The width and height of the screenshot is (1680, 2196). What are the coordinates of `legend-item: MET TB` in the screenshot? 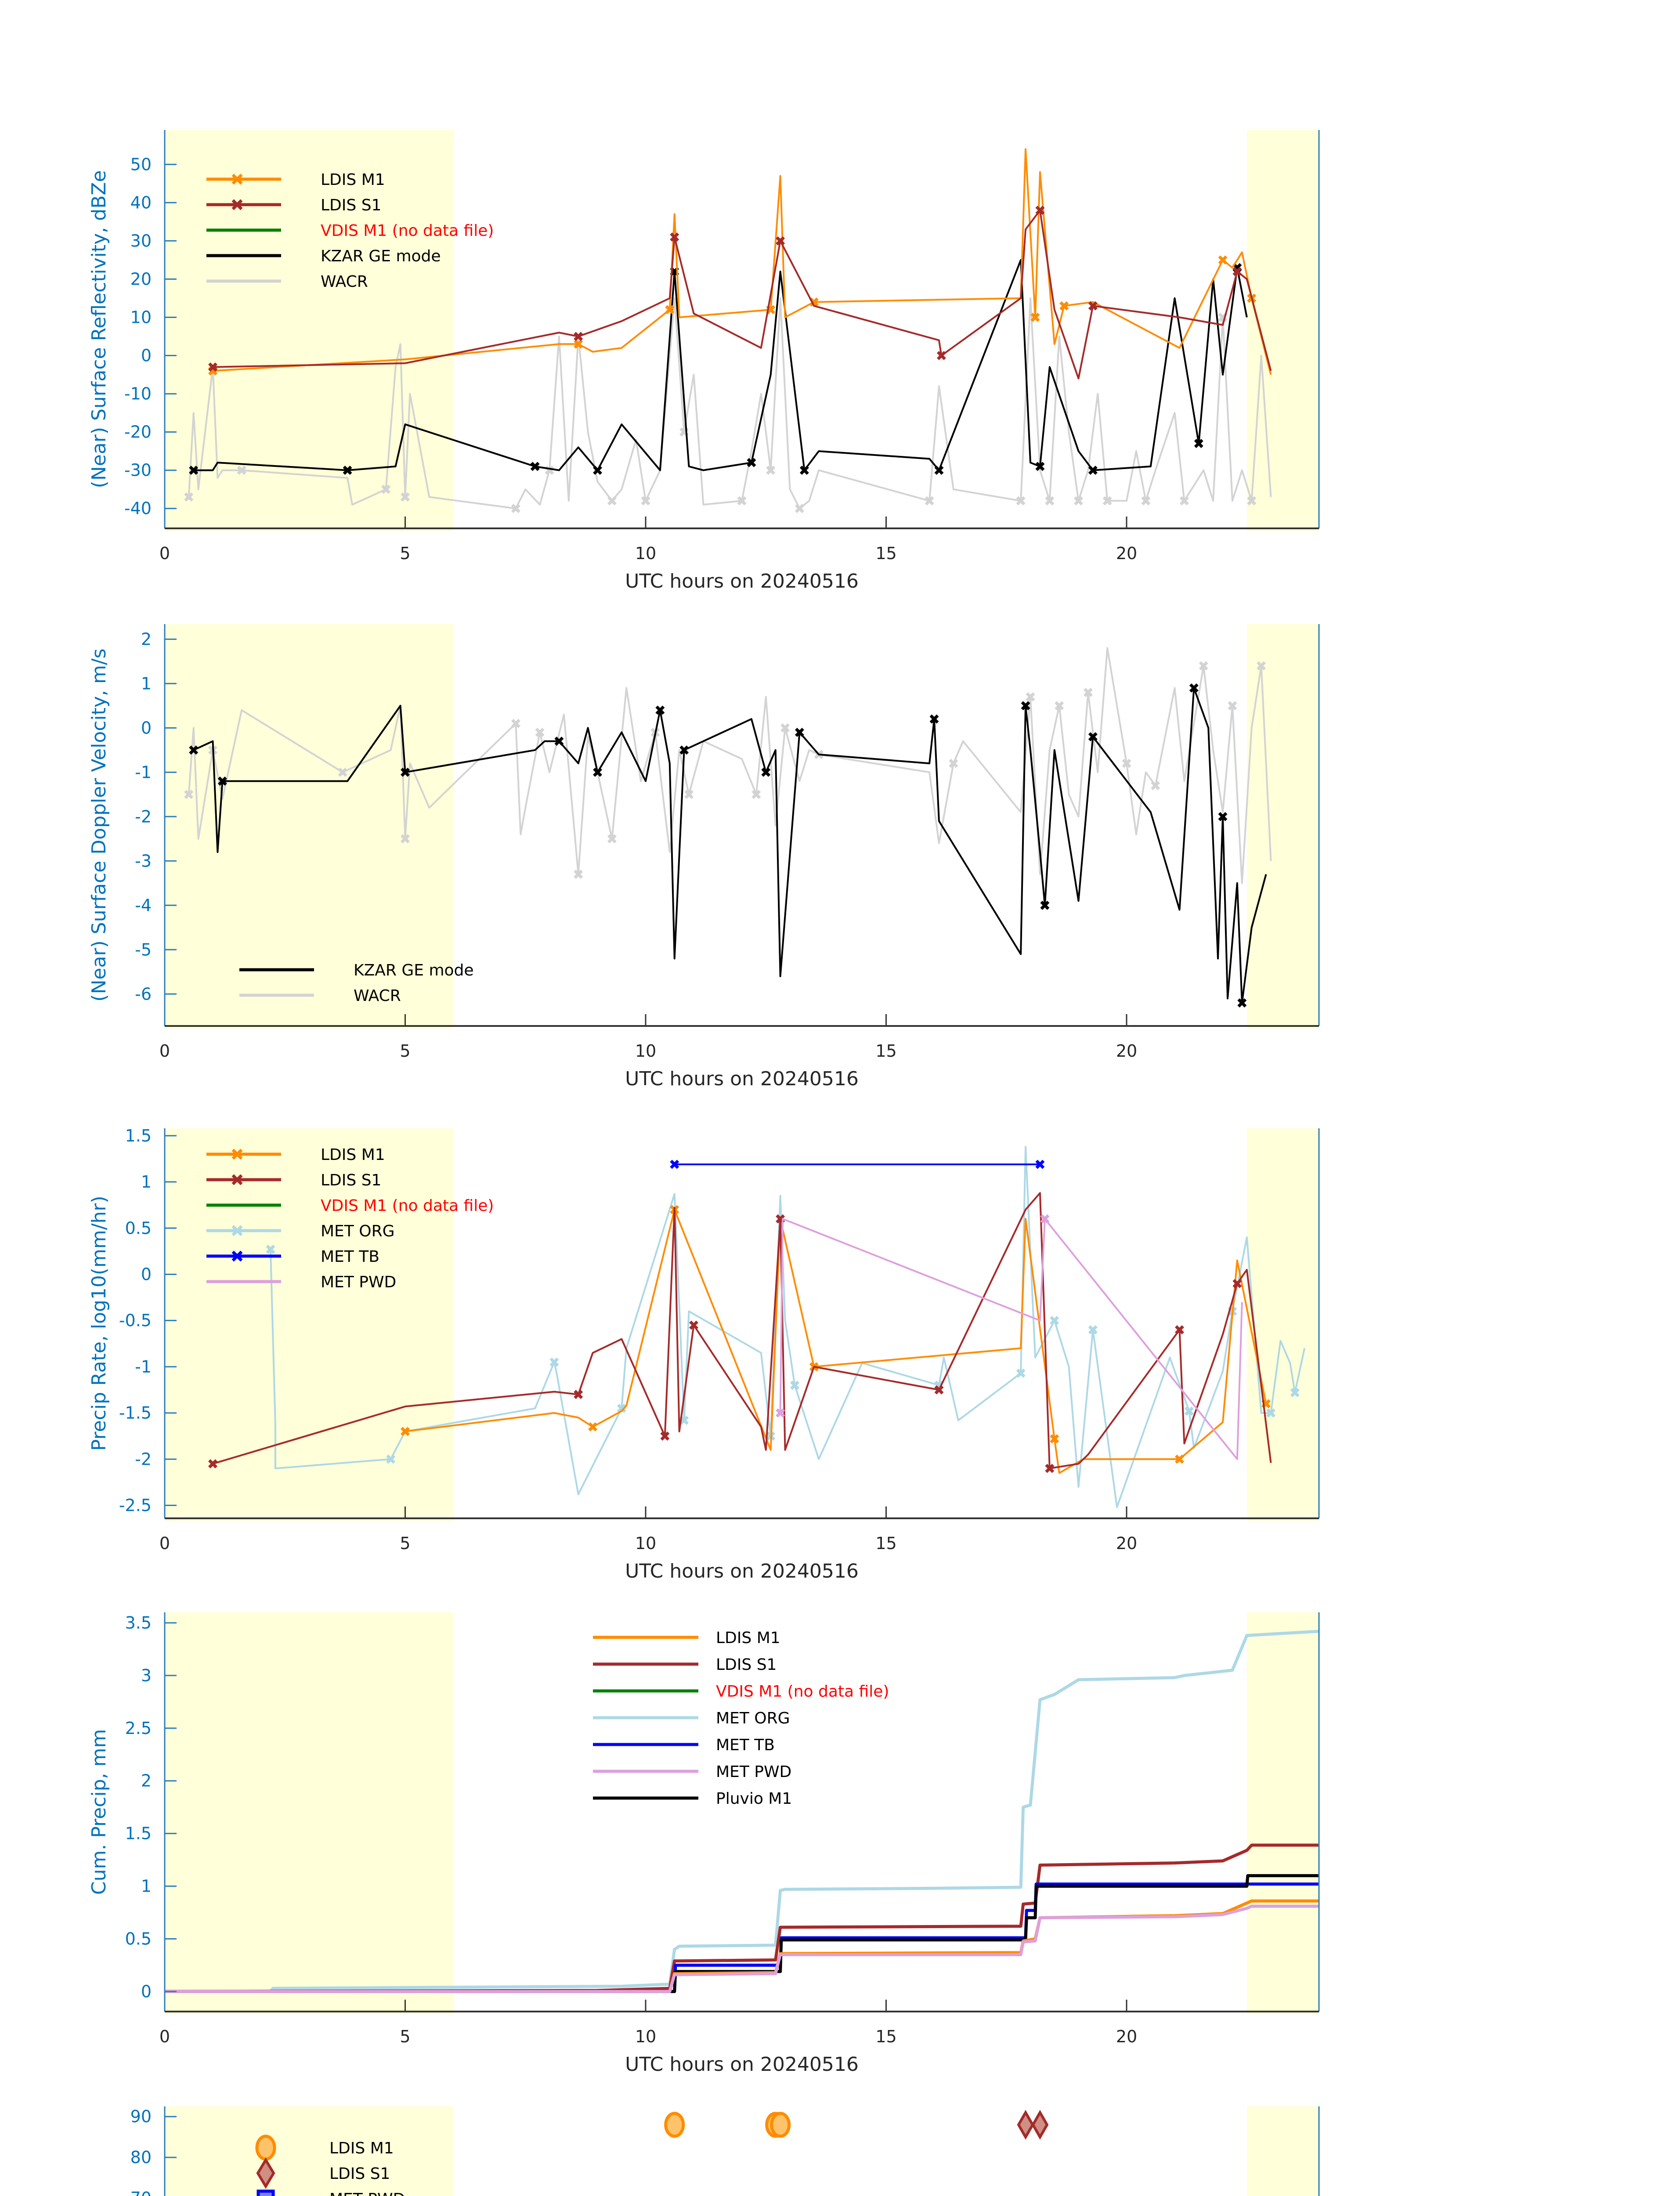 It's located at (292, 1257).